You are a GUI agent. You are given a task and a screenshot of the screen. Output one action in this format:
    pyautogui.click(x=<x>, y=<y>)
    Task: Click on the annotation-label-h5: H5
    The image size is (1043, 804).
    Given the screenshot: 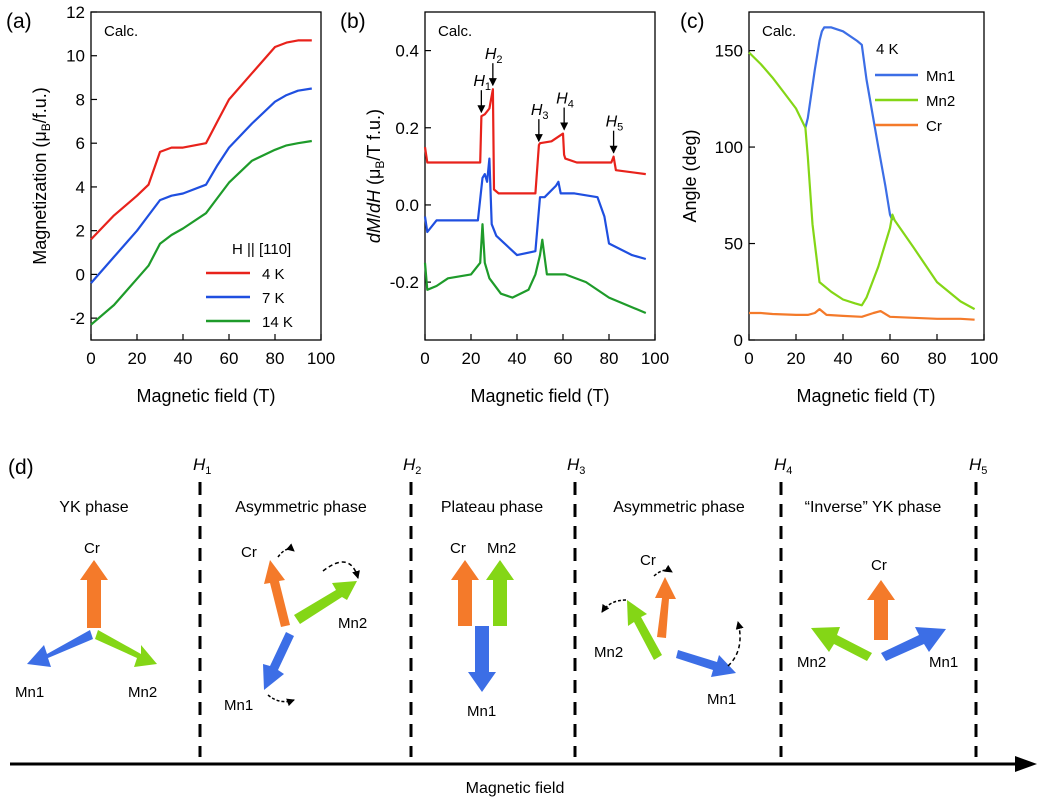 What is the action you would take?
    pyautogui.click(x=615, y=124)
    